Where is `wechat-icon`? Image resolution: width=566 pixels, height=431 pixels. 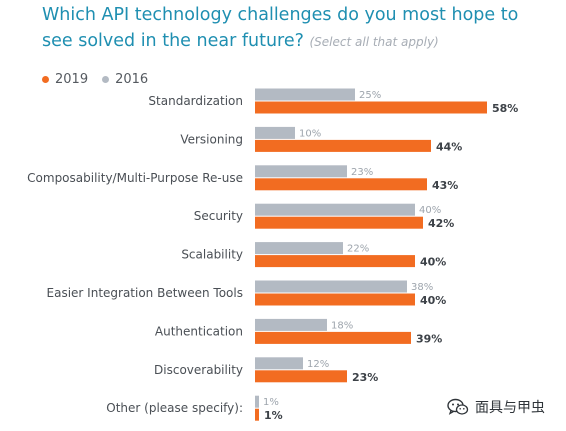 wechat-icon is located at coordinates (458, 406).